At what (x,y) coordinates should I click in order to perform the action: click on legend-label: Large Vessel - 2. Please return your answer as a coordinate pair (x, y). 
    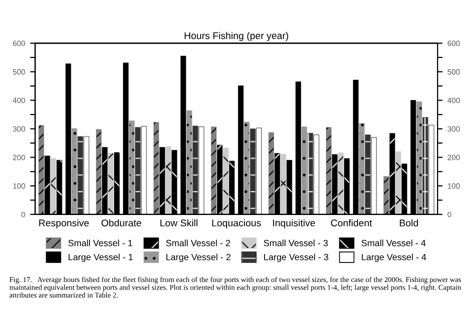
    Looking at the image, I should click on (198, 258).